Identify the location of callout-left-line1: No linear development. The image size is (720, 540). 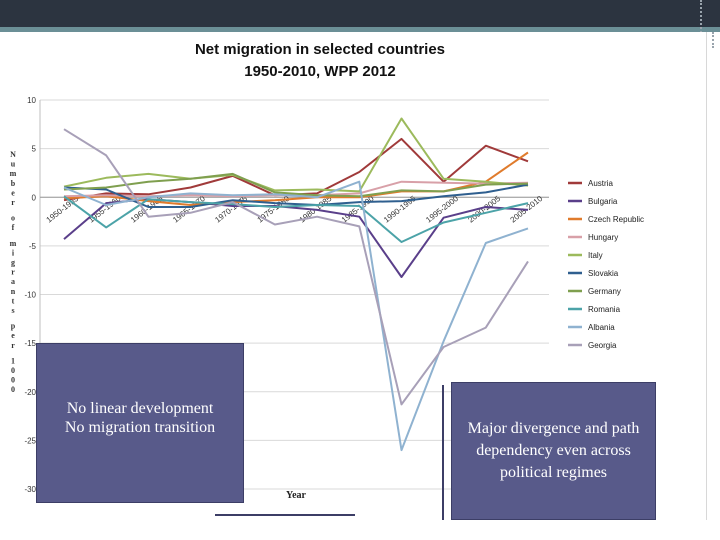
(140, 408).